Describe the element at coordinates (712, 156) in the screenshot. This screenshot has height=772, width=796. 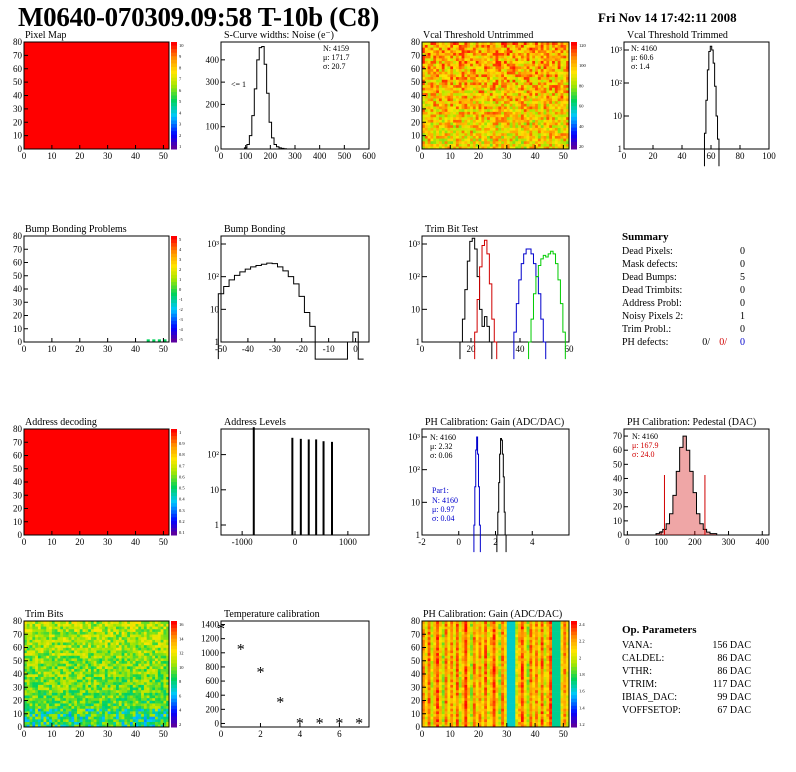
I see `x-tick-label: 60` at that location.